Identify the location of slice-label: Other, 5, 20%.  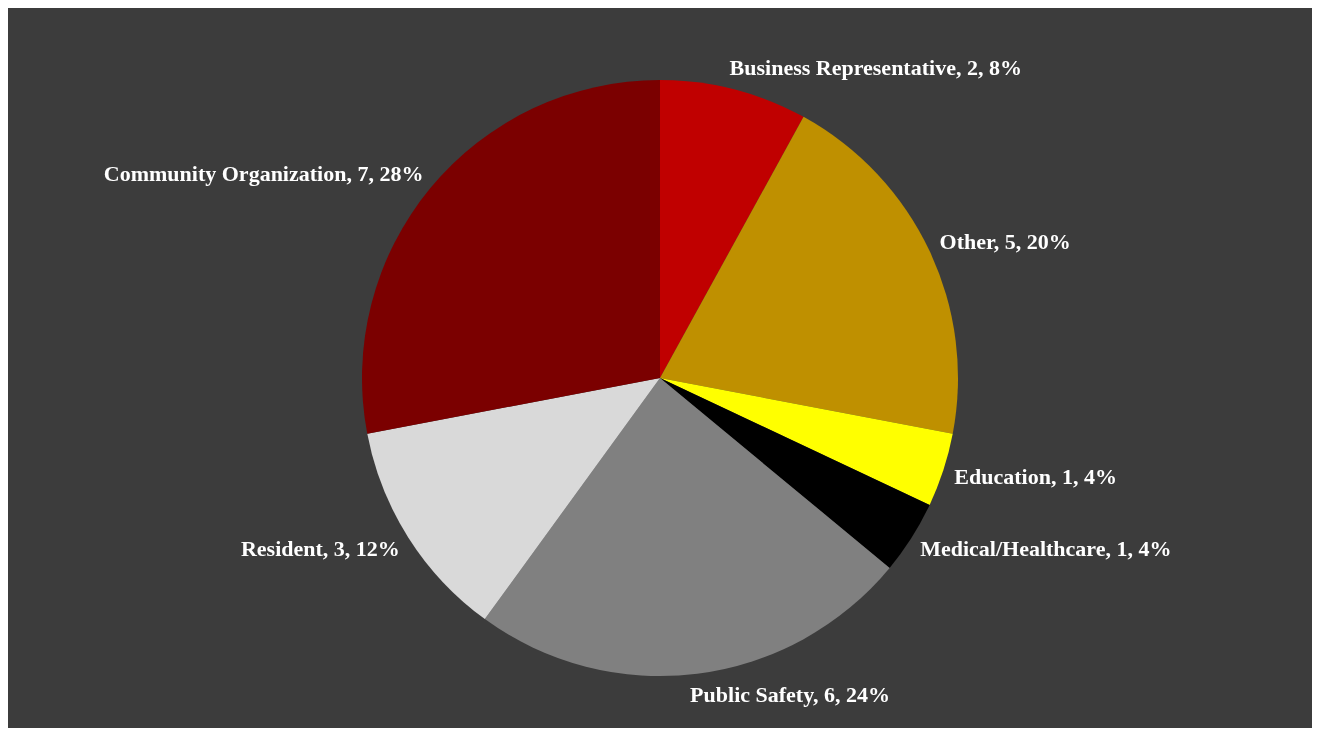
(1005, 241).